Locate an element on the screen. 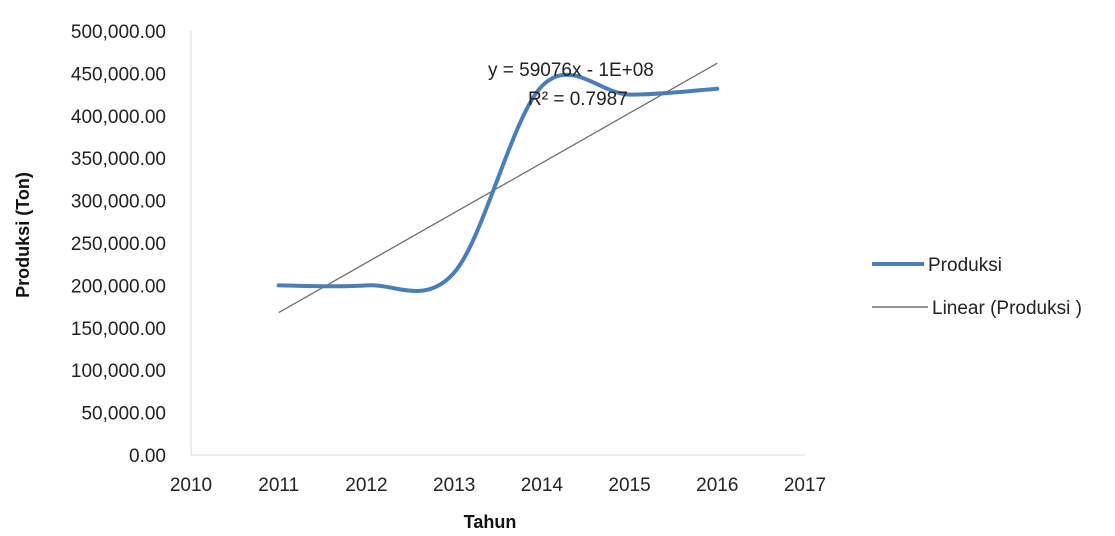  r-squared-label: R² = 0.7987 is located at coordinates (578, 99).